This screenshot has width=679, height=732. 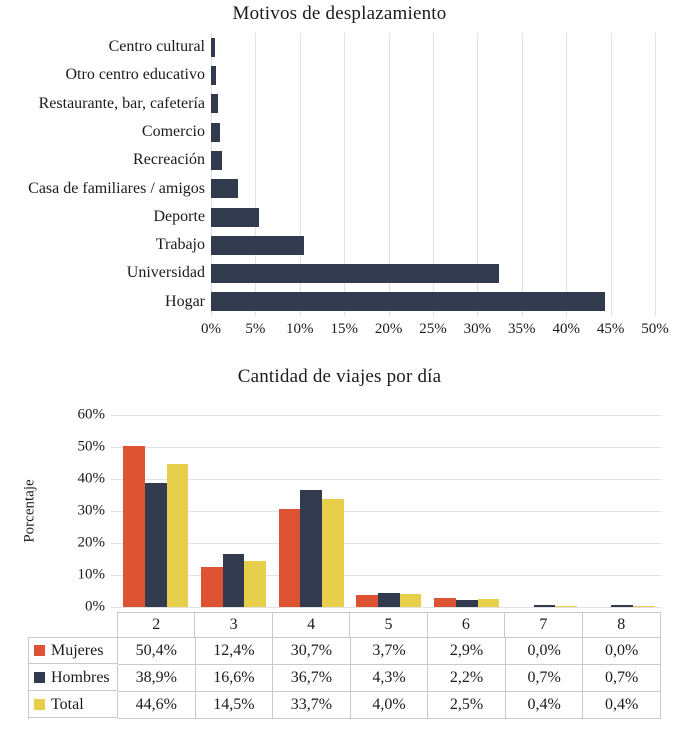 I want to click on table-cell: 50,4%, so click(x=157, y=651).